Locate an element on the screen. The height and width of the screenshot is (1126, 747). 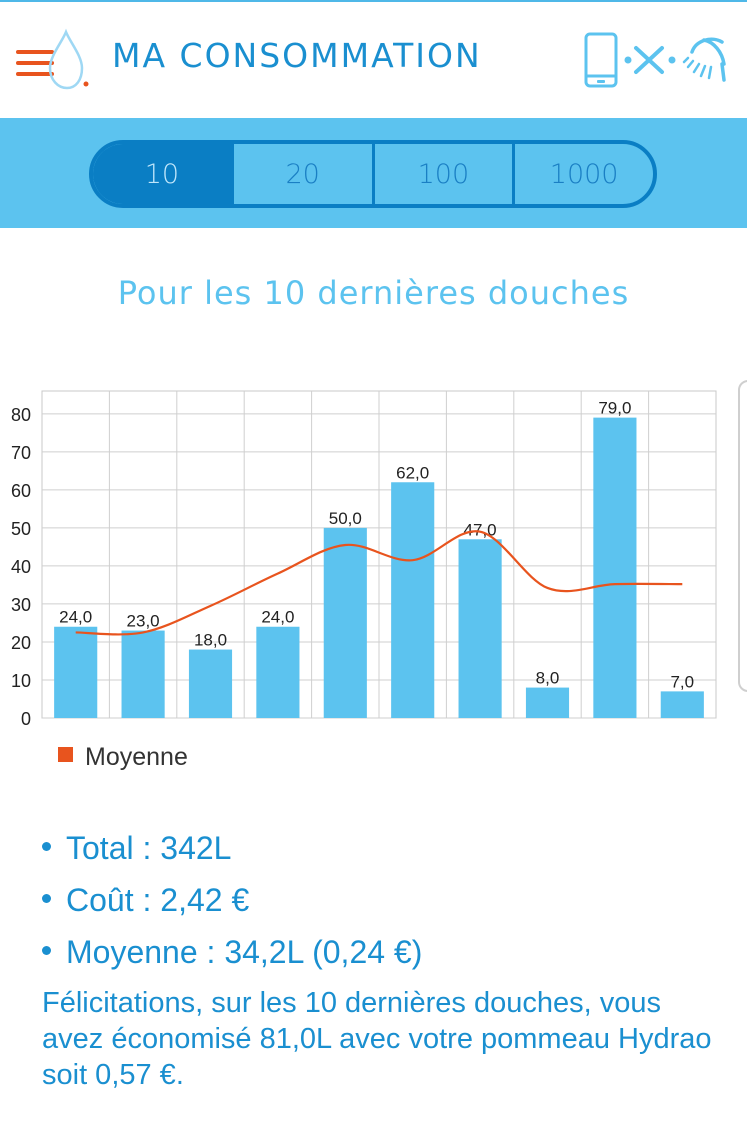
y-tick-label: 20 is located at coordinates (21, 643).